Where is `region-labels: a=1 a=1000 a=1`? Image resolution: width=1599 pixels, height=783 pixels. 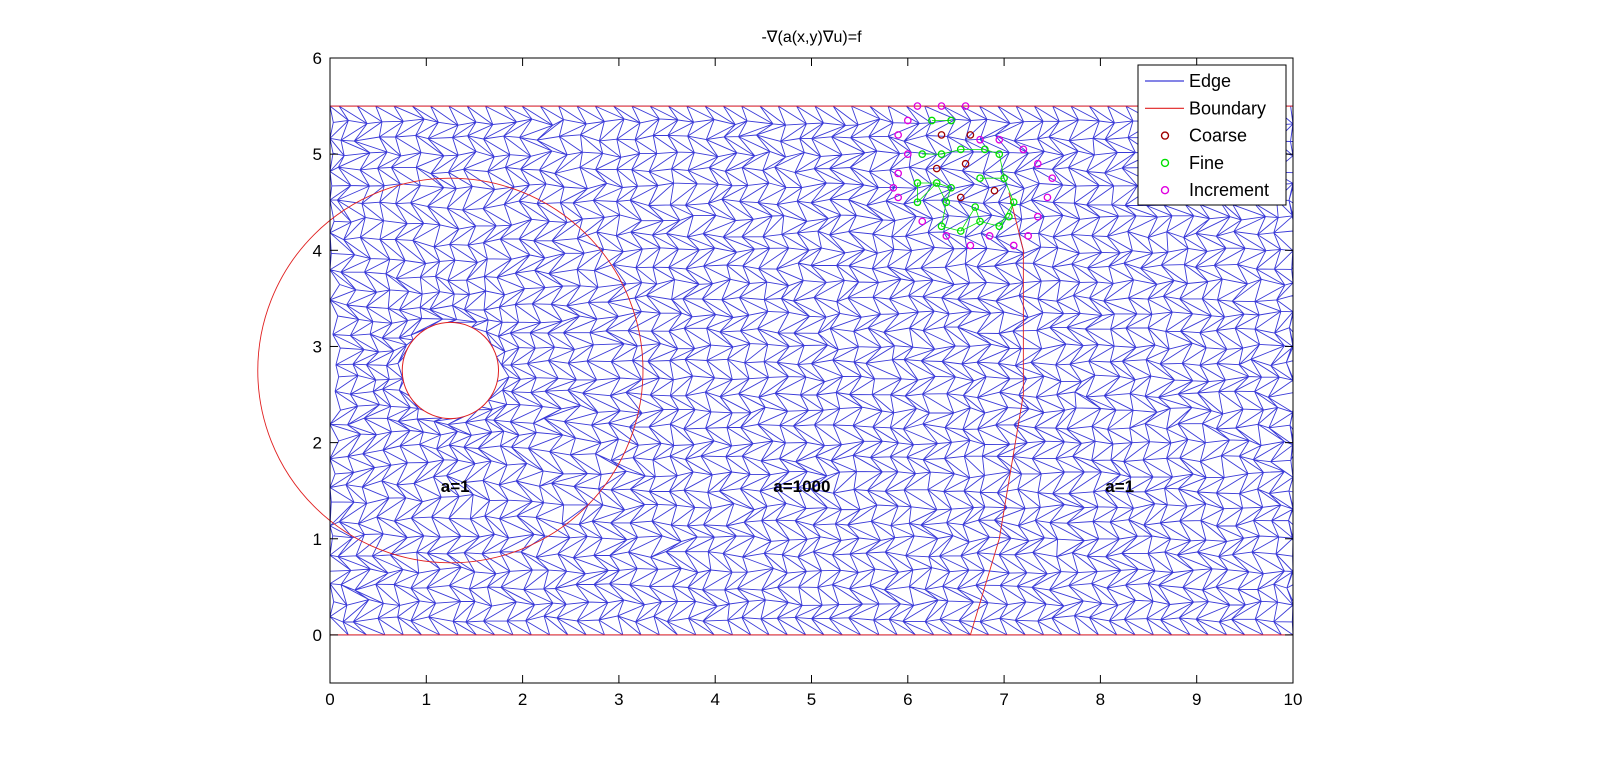 region-labels: a=1 a=1000 a=1 is located at coordinates (787, 486).